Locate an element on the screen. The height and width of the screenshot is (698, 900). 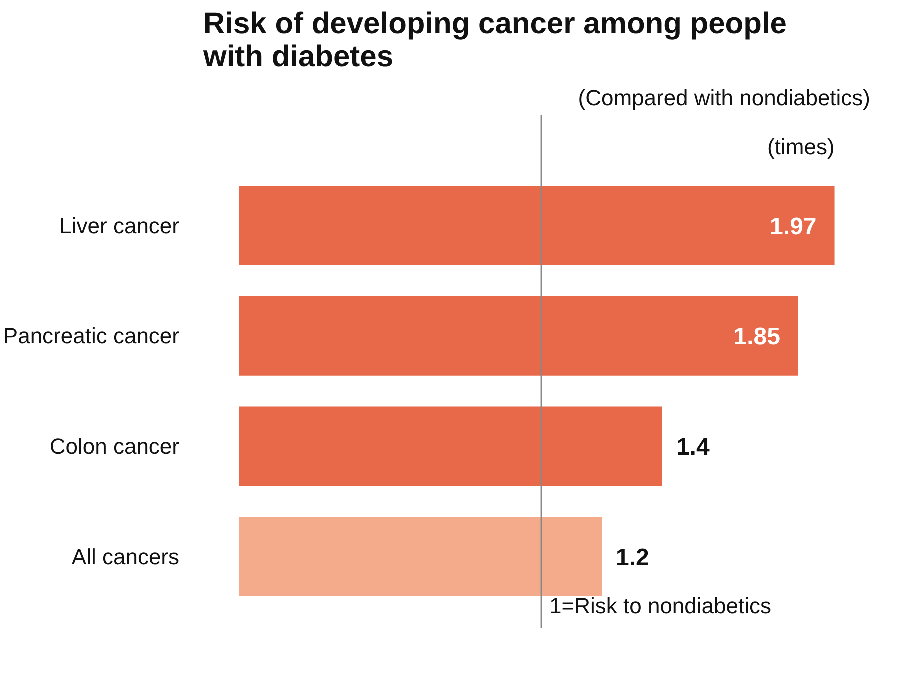
y-tick-label: All cancers is located at coordinates (126, 557).